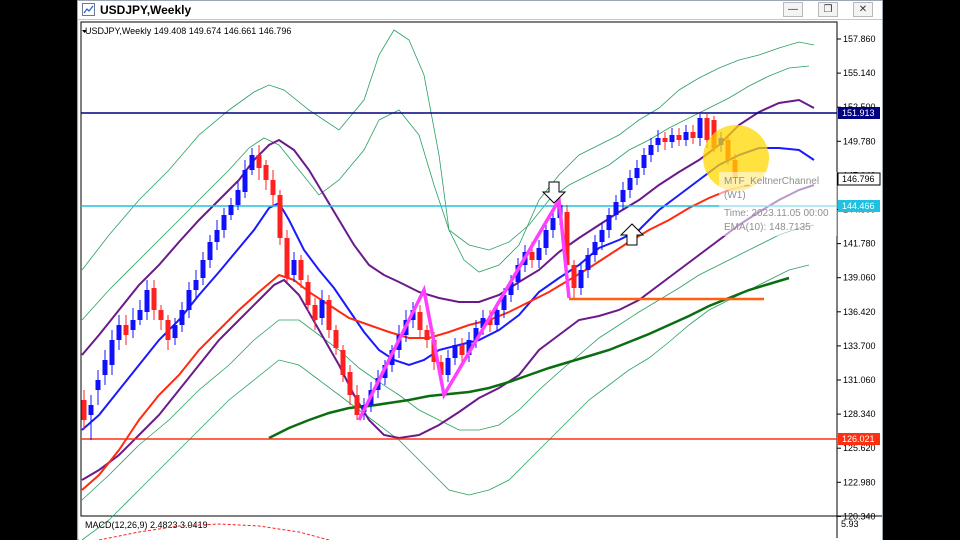 This screenshot has height=540, width=960. What do you see at coordinates (859, 179) in the screenshot?
I see `last-price-label: 146.796` at bounding box center [859, 179].